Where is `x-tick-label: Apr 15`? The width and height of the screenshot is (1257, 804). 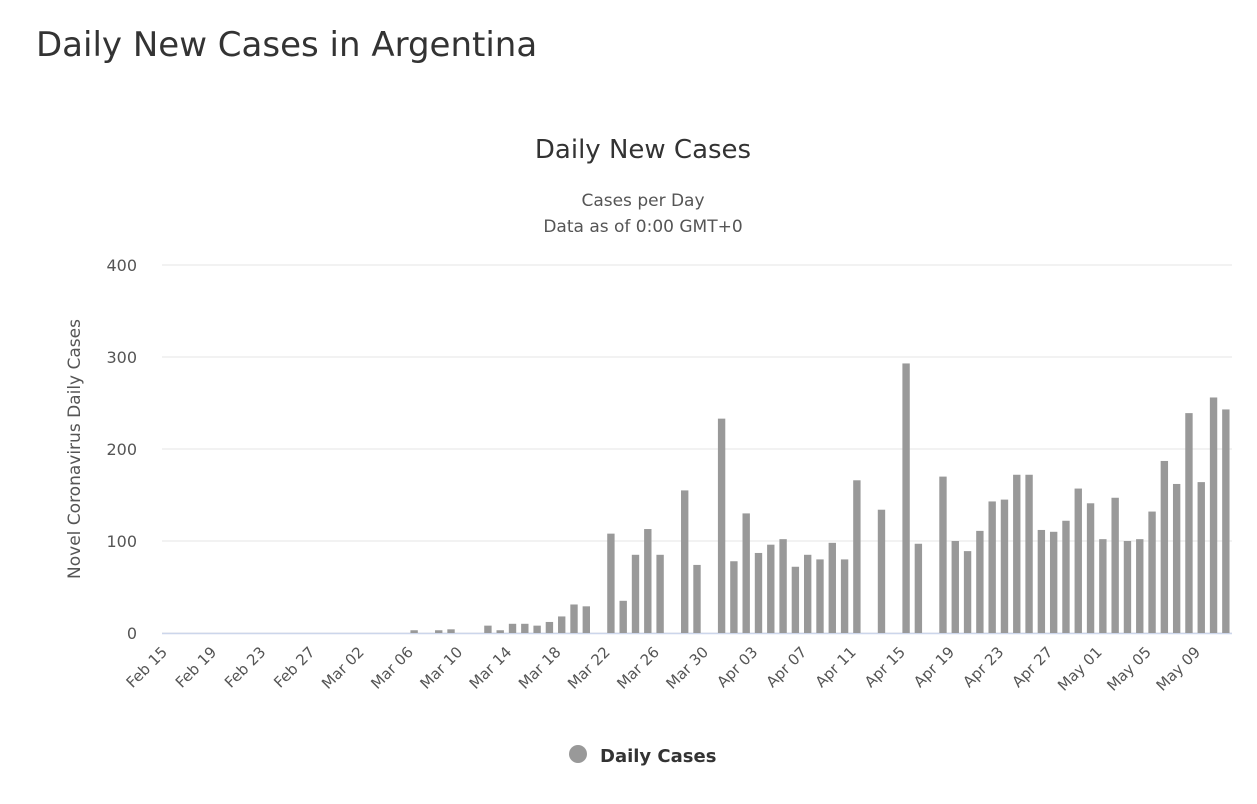 x-tick-label: Apr 15 is located at coordinates (885, 667).